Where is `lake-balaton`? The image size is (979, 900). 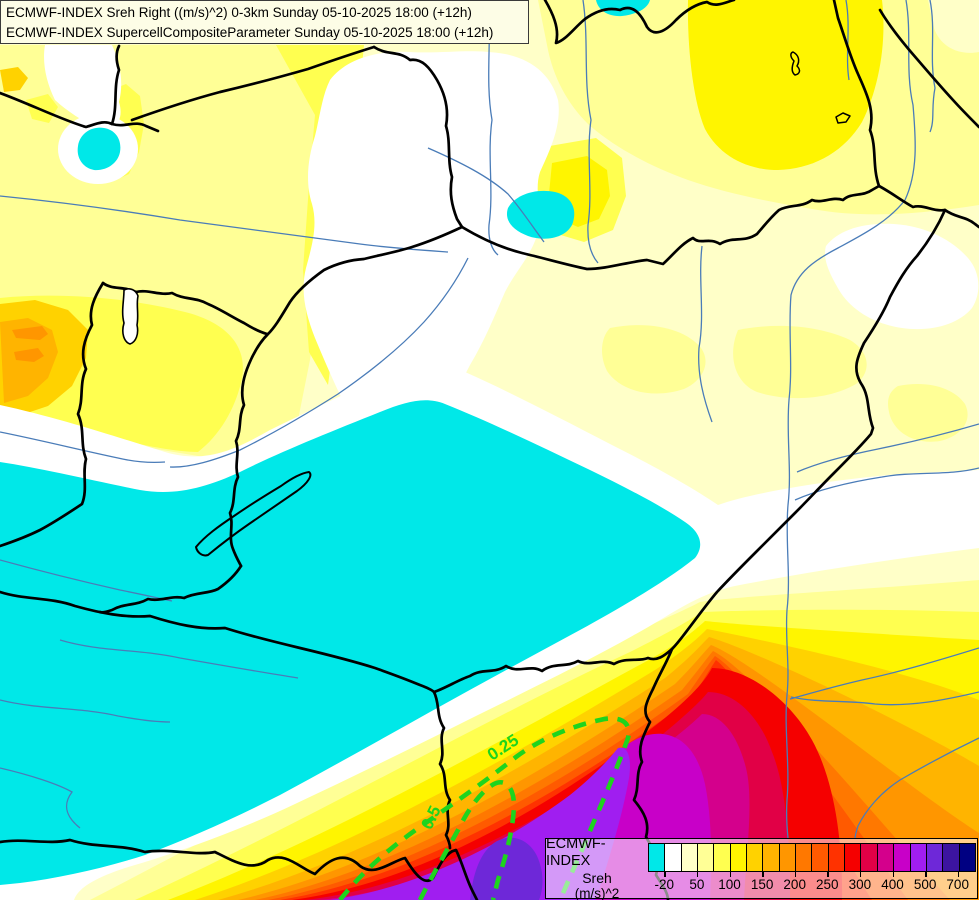
lake-balaton is located at coordinates (253, 514).